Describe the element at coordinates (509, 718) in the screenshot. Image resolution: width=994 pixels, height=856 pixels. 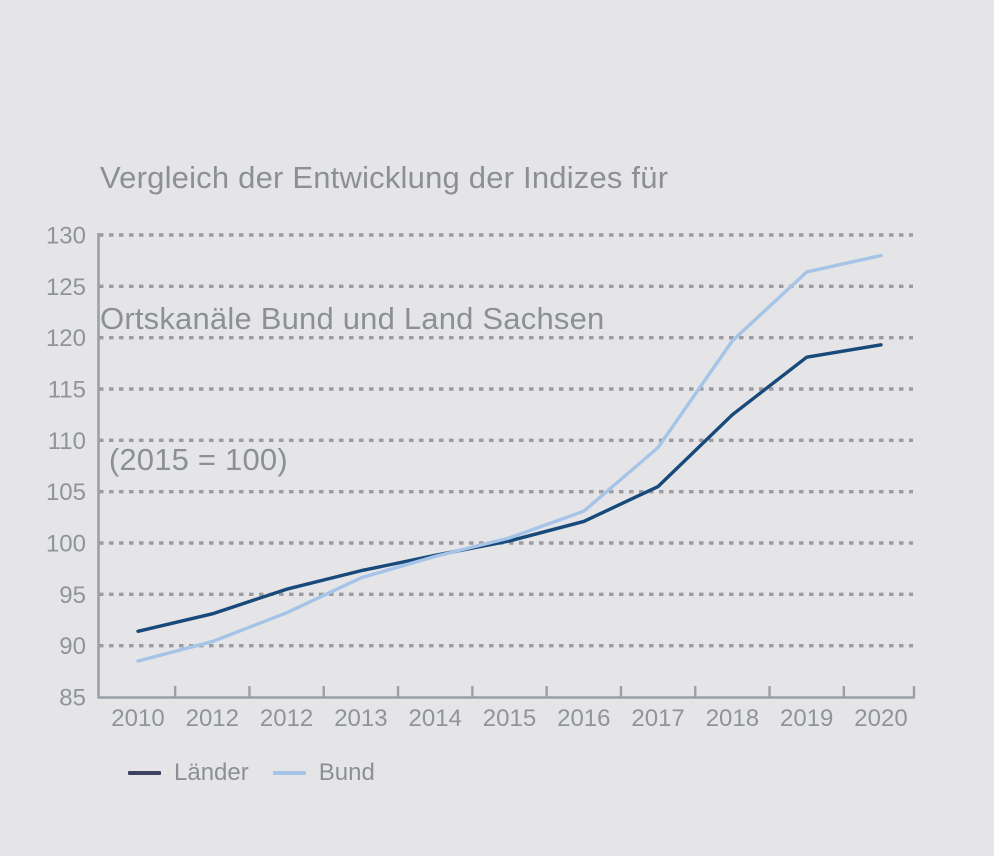
I see `x-axis-tick-label: 2015` at that location.